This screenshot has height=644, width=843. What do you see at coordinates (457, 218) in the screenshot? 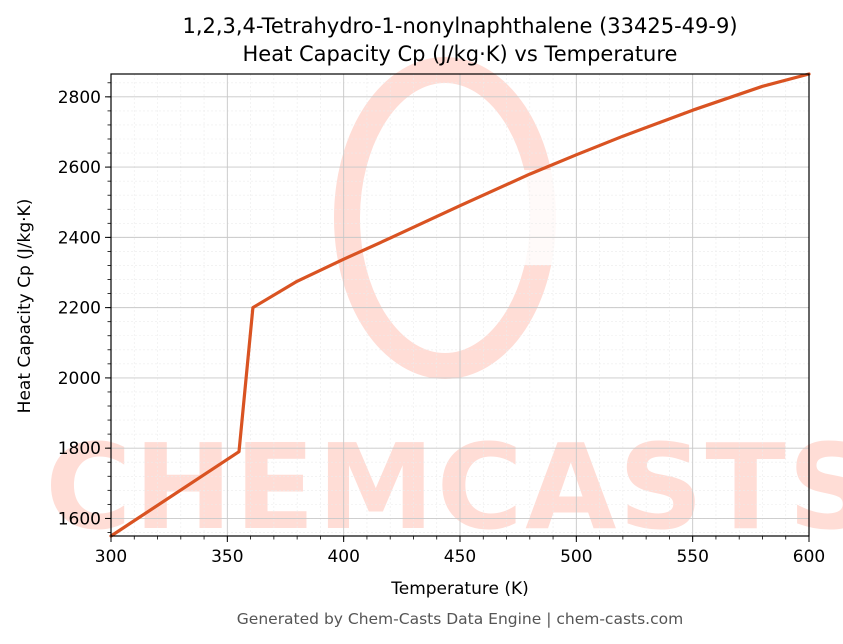
I see `watermark-logo-icon` at bounding box center [457, 218].